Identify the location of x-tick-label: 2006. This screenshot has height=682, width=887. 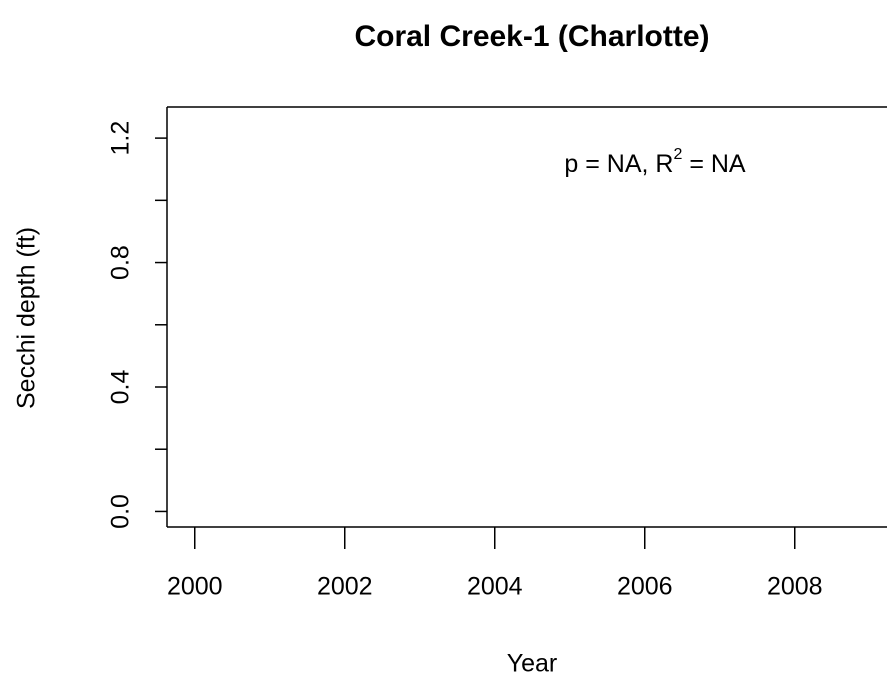
(645, 587).